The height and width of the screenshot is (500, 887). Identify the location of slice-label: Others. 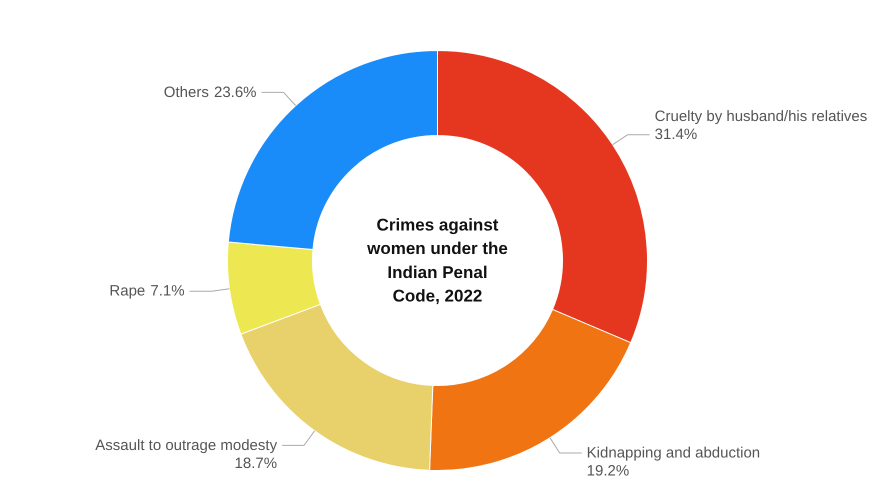
(186, 92).